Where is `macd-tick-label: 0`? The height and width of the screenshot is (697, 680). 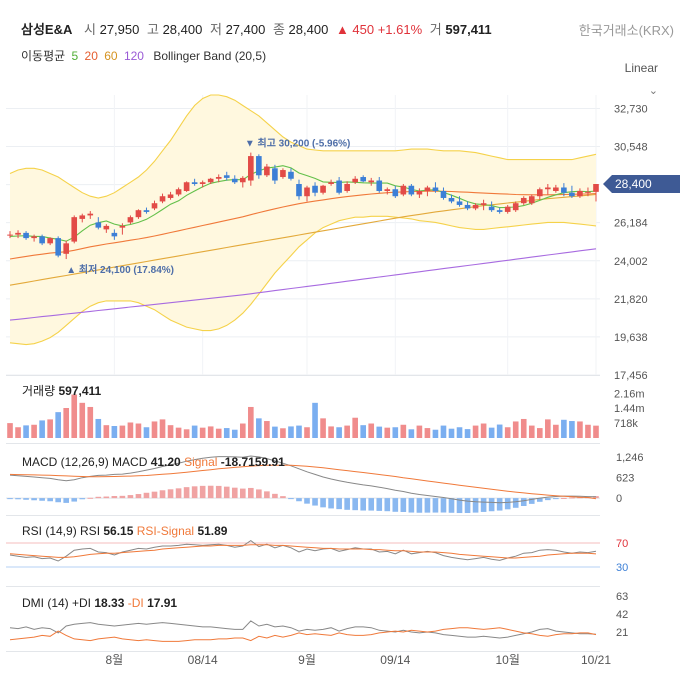
macd-tick-label: 0 is located at coordinates (619, 499).